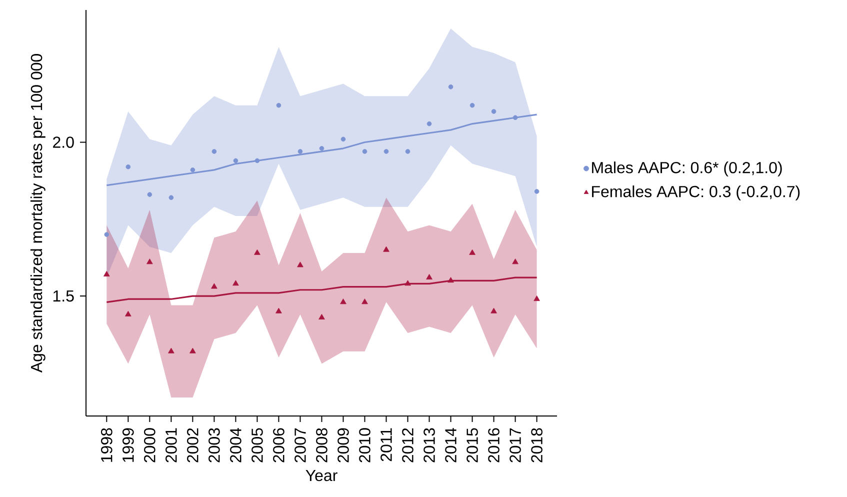  I want to click on x-tick-label: 2005, so click(257, 445).